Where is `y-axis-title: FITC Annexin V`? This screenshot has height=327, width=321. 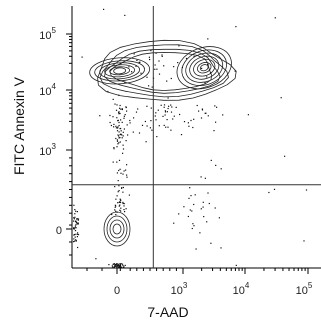 y-axis-title: FITC Annexin V is located at coordinates (19, 125).